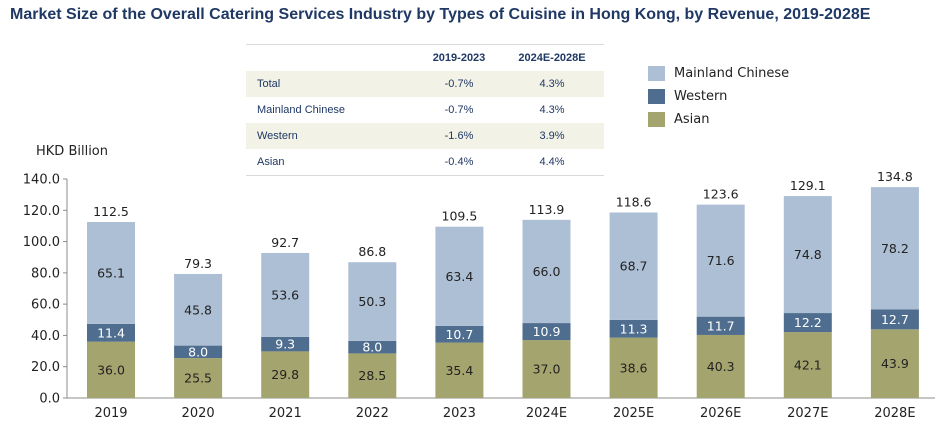 Image resolution: width=950 pixels, height=427 pixels. What do you see at coordinates (372, 375) in the screenshot?
I see `data-label-asian: 28.5` at bounding box center [372, 375].